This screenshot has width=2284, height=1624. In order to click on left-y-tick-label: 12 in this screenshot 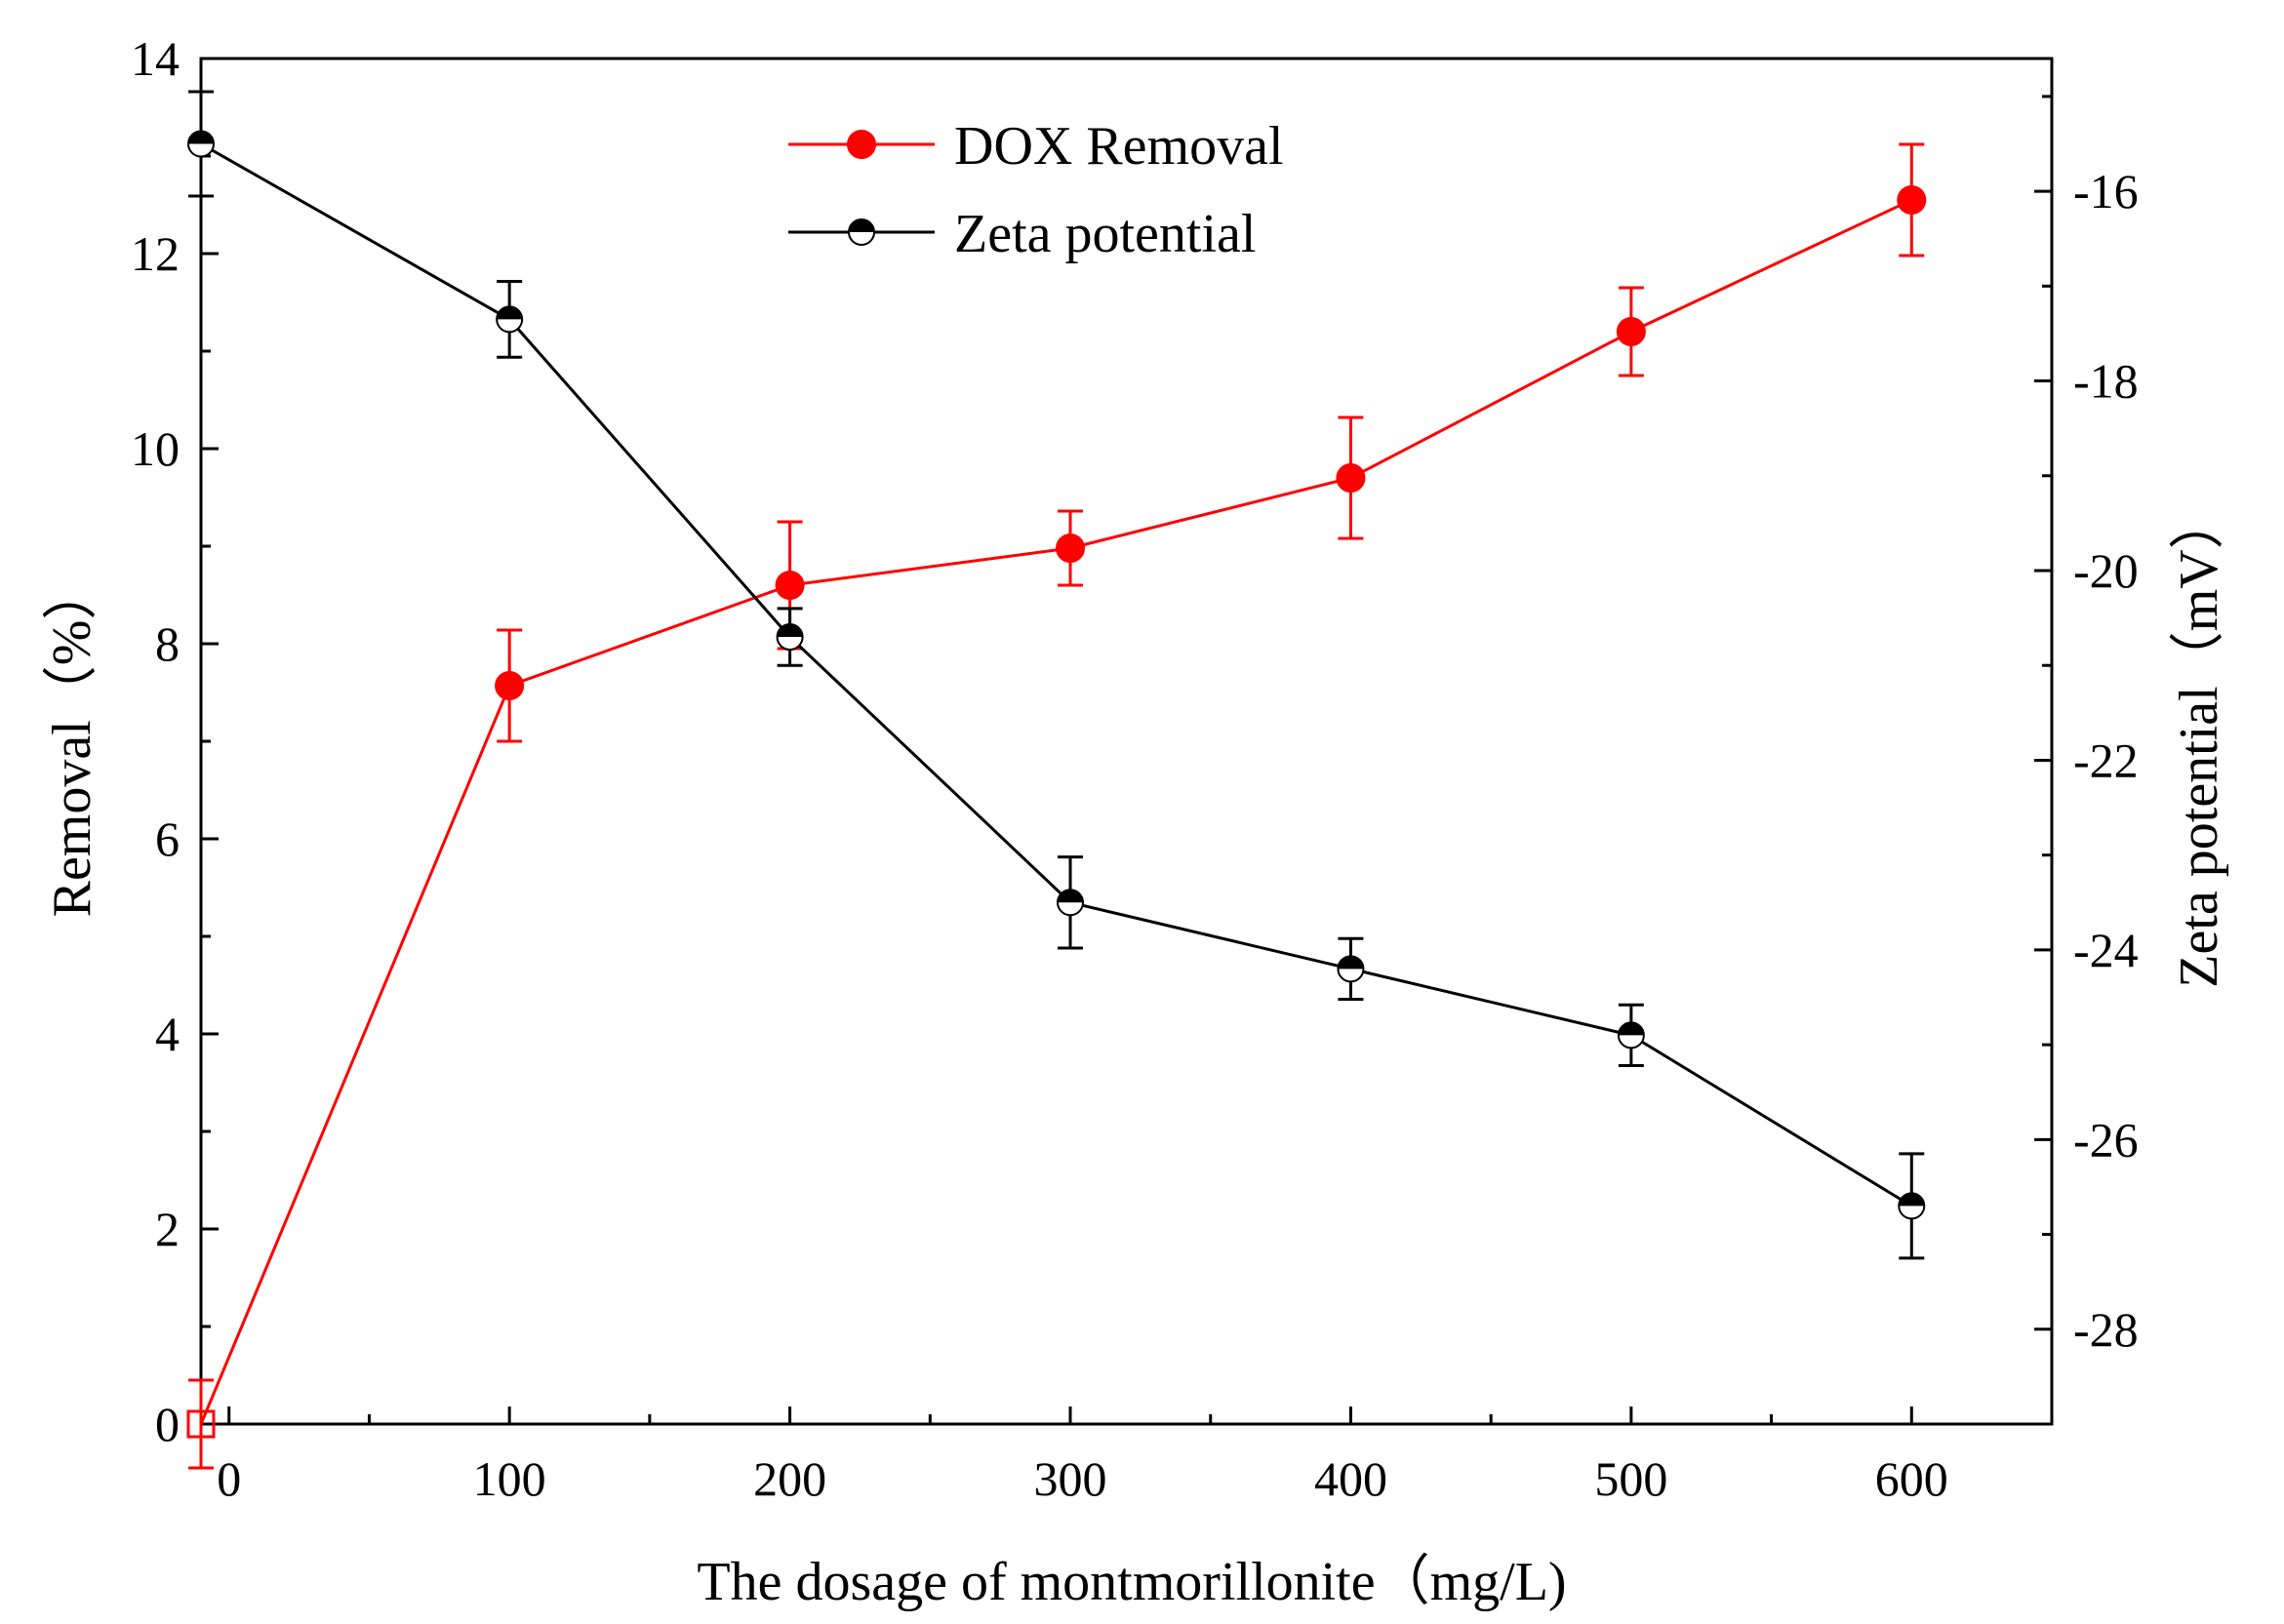, I will do `click(155, 253)`.